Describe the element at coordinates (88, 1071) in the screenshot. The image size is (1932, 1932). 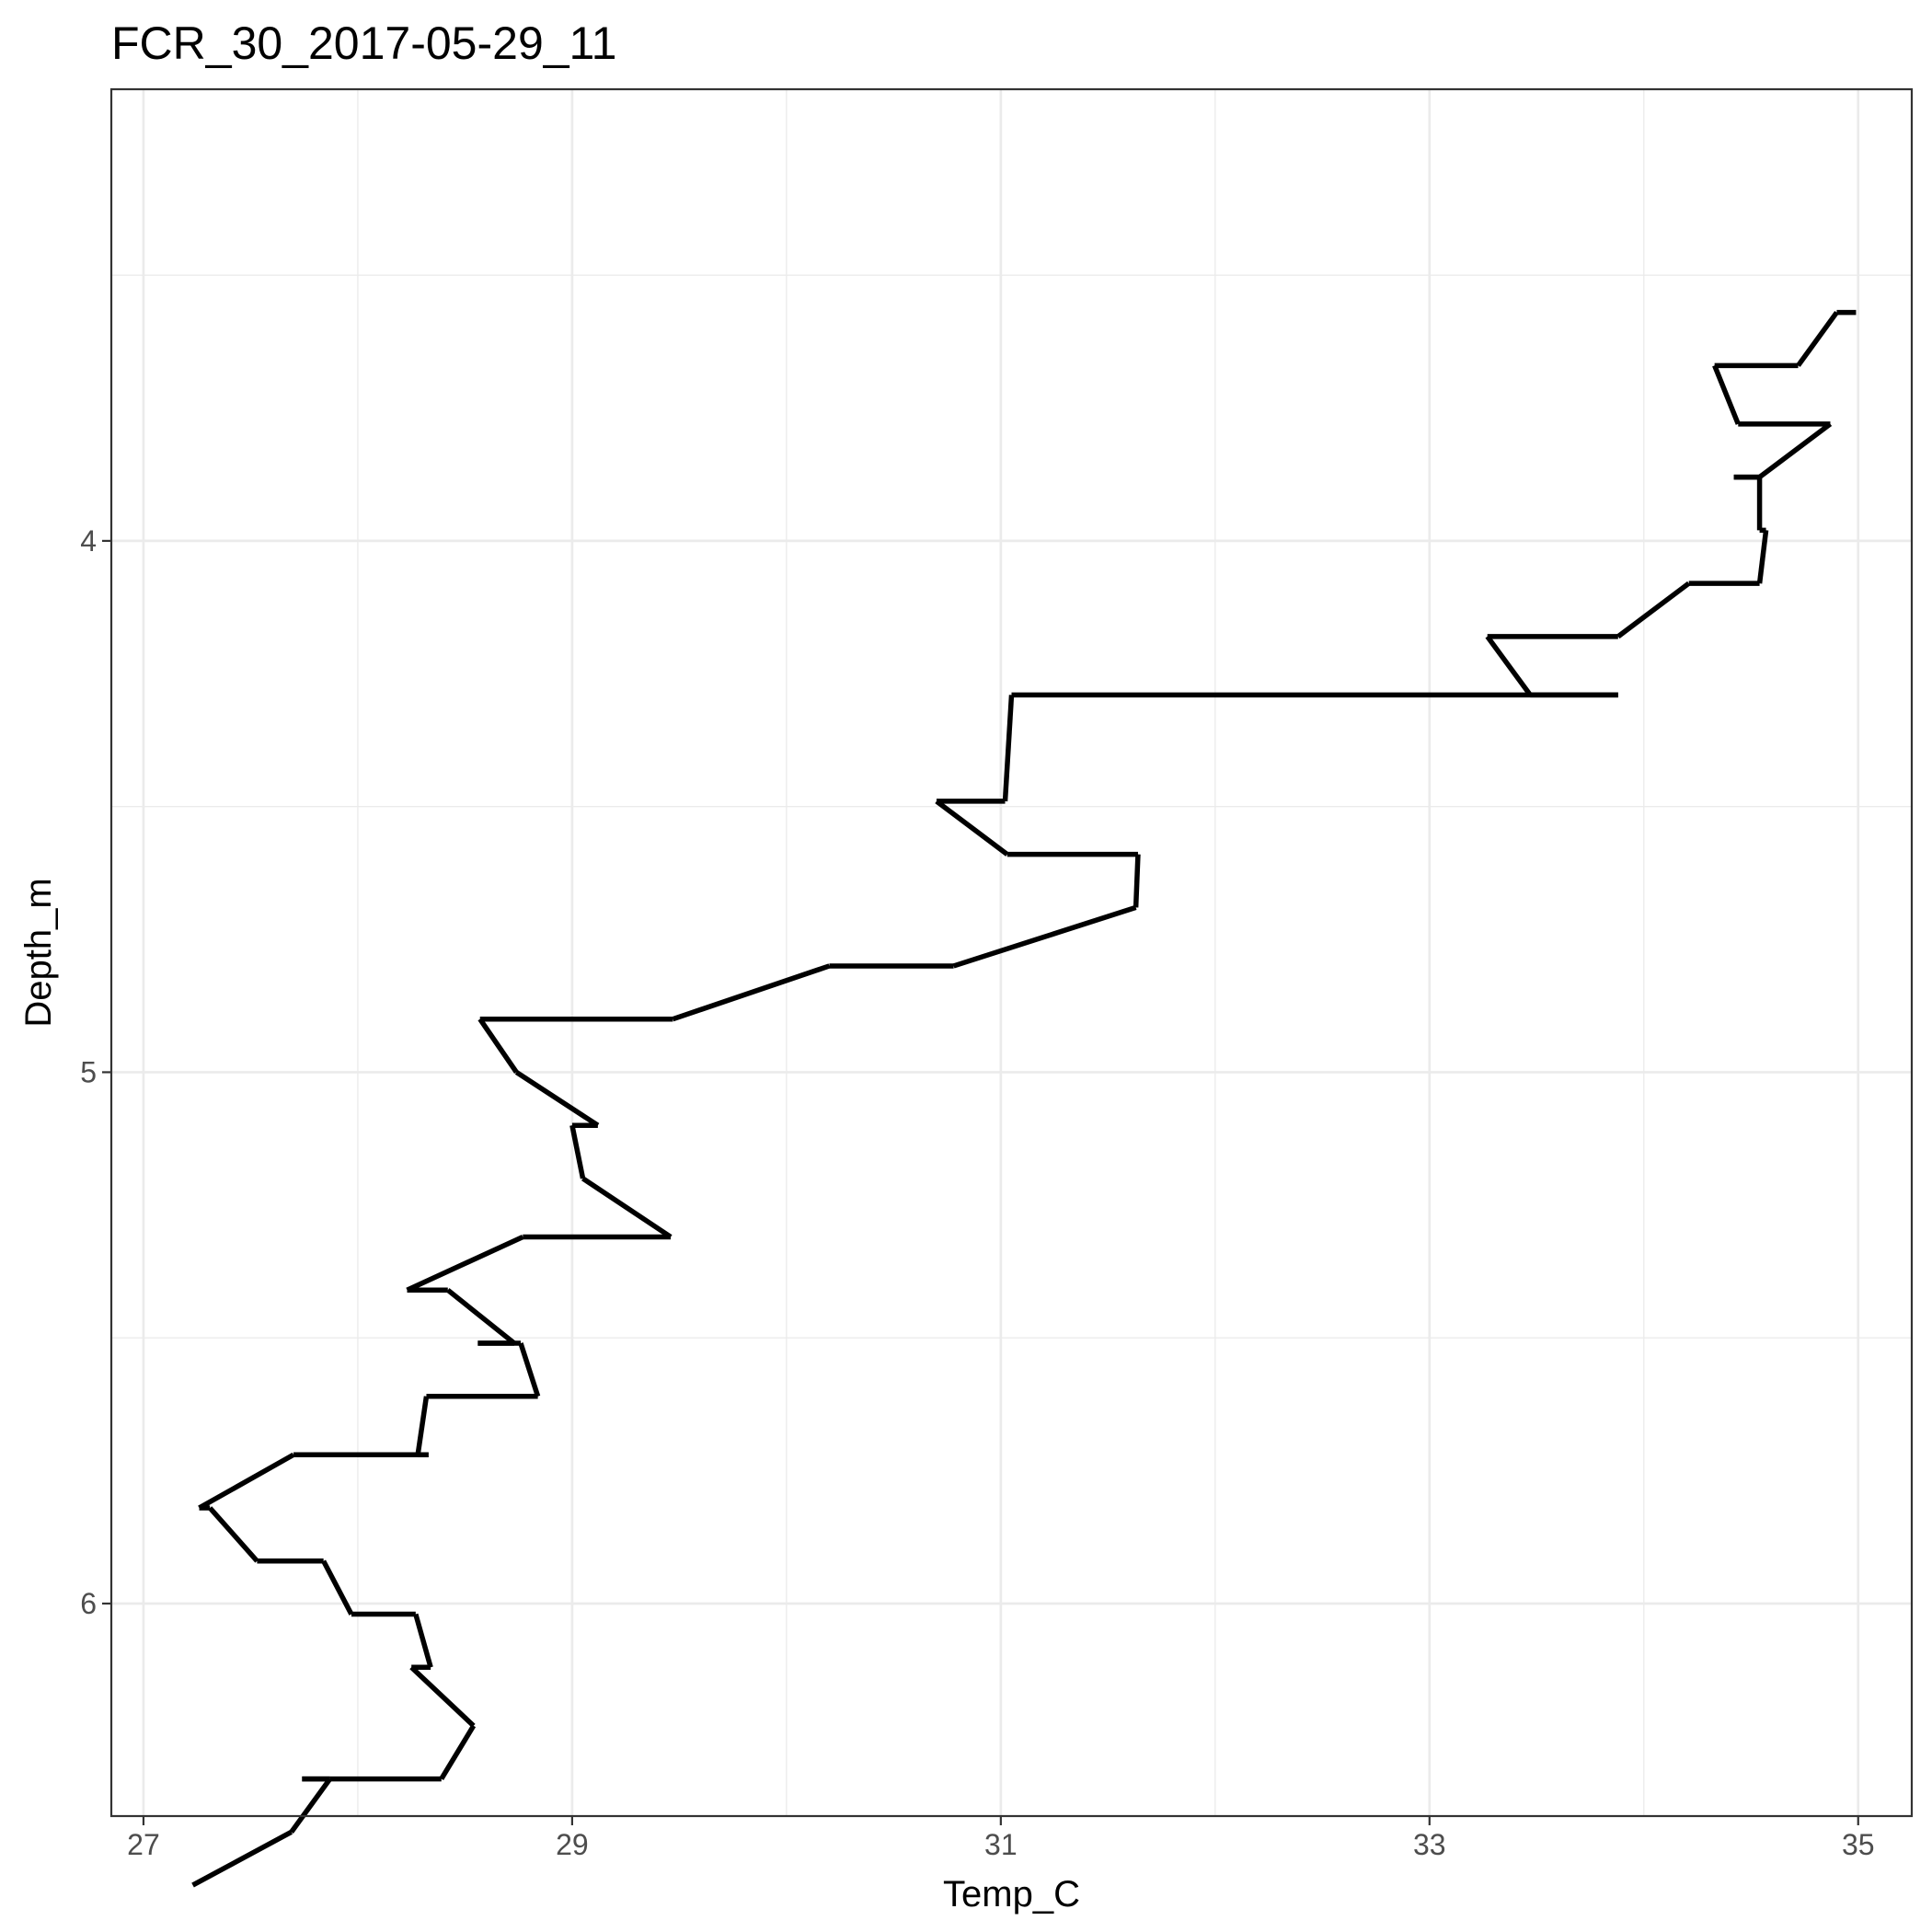
I see `y-tick-label: 5` at that location.